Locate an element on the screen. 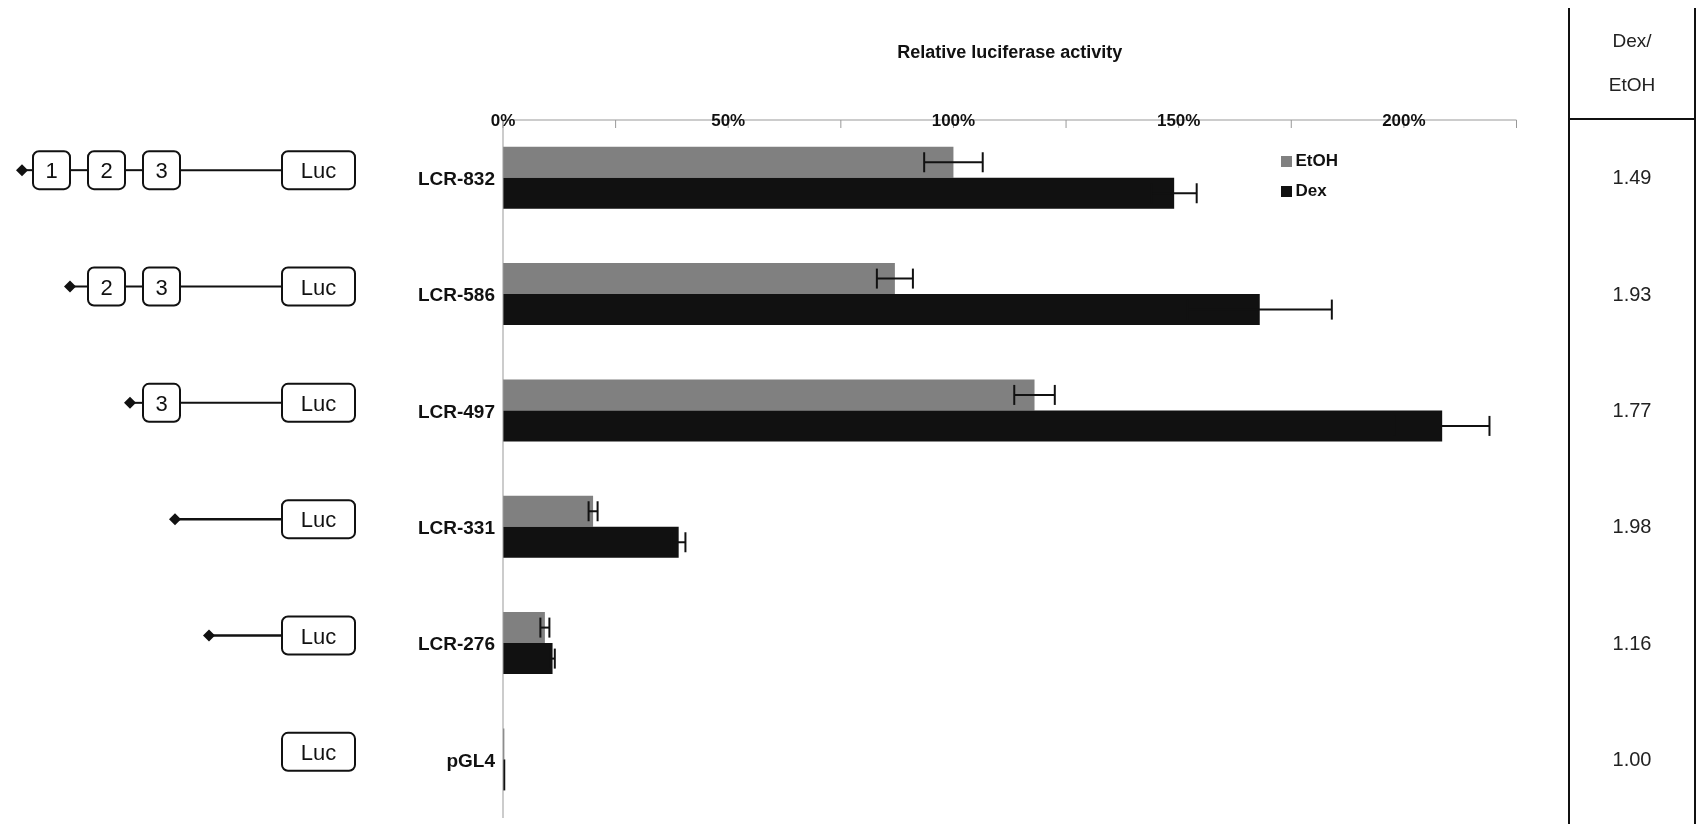  construct-diagram: 2 3 Luc is located at coordinates (210, 286).